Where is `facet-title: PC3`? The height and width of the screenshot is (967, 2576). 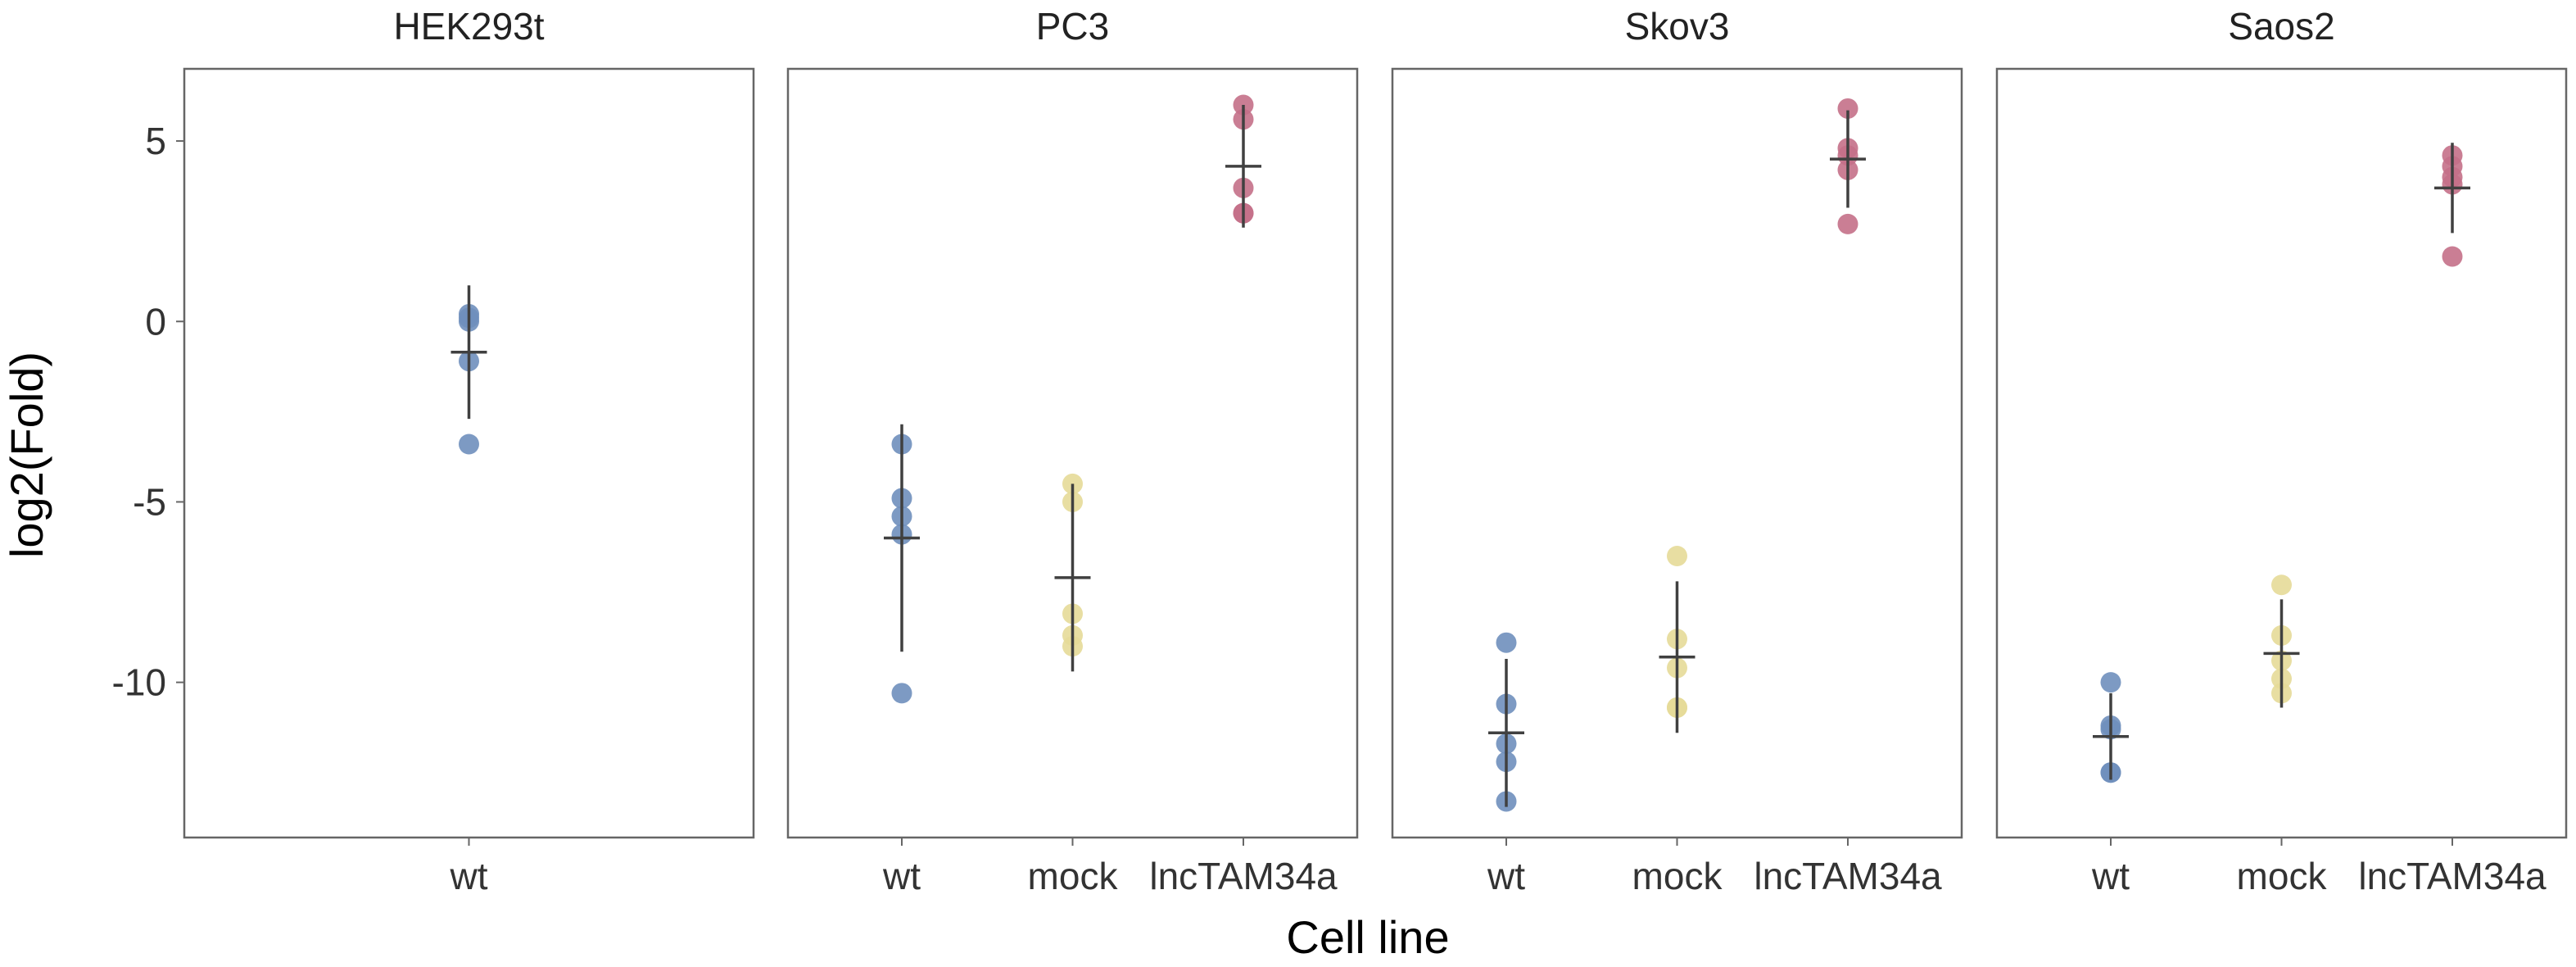 facet-title: PC3 is located at coordinates (1072, 26).